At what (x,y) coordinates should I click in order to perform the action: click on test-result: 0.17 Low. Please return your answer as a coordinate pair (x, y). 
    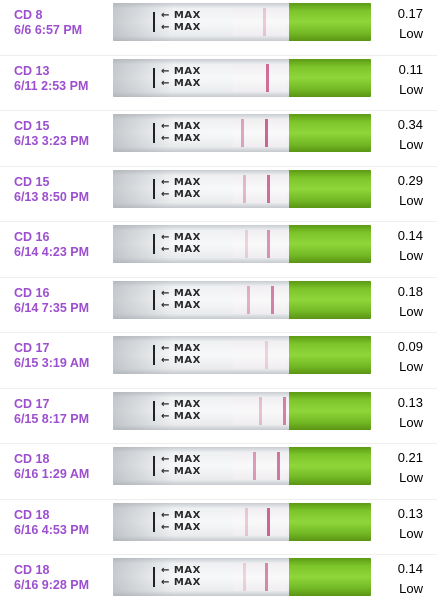
    Looking at the image, I should click on (410, 24).